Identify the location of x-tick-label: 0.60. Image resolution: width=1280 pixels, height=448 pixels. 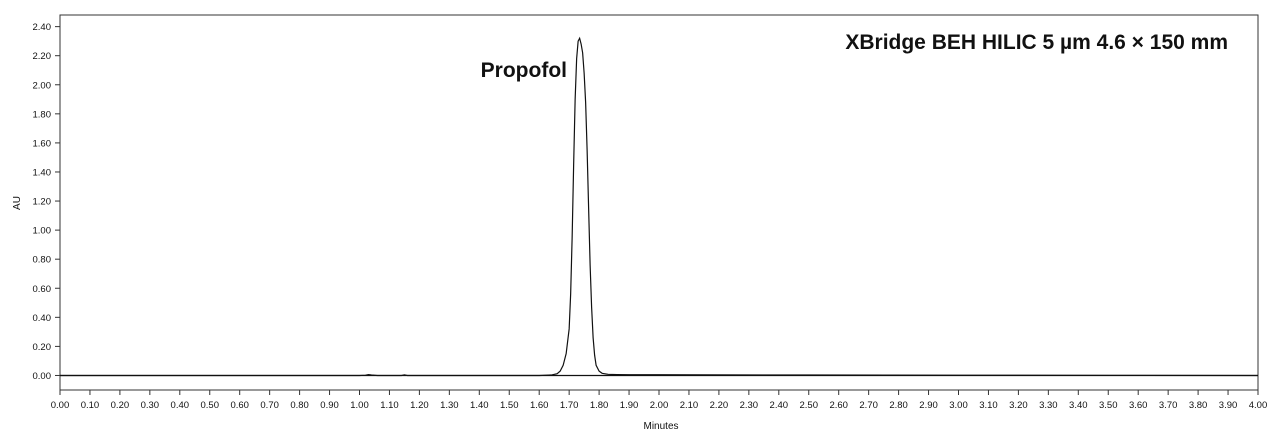
(239, 405).